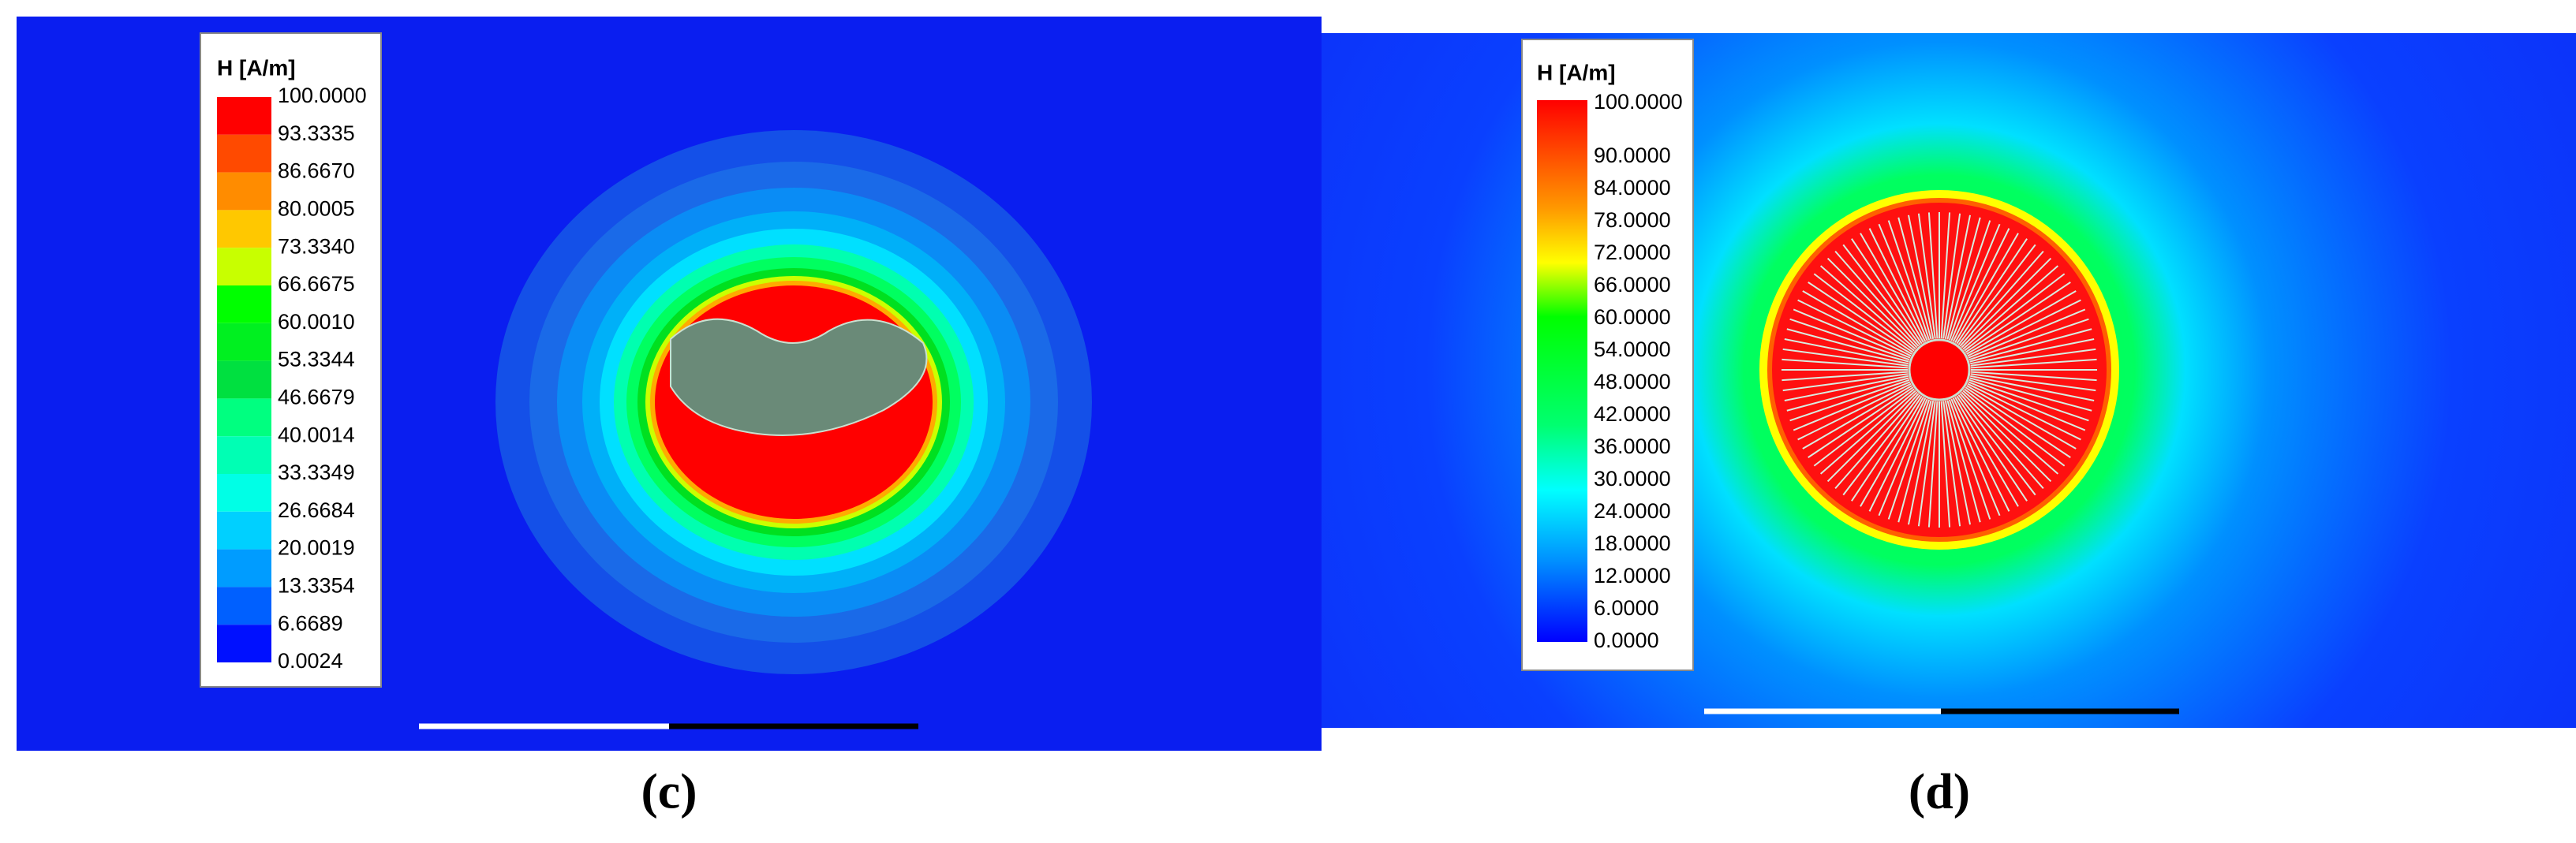  What do you see at coordinates (1607, 355) in the screenshot?
I see `legend-d: H [A/m]` at bounding box center [1607, 355].